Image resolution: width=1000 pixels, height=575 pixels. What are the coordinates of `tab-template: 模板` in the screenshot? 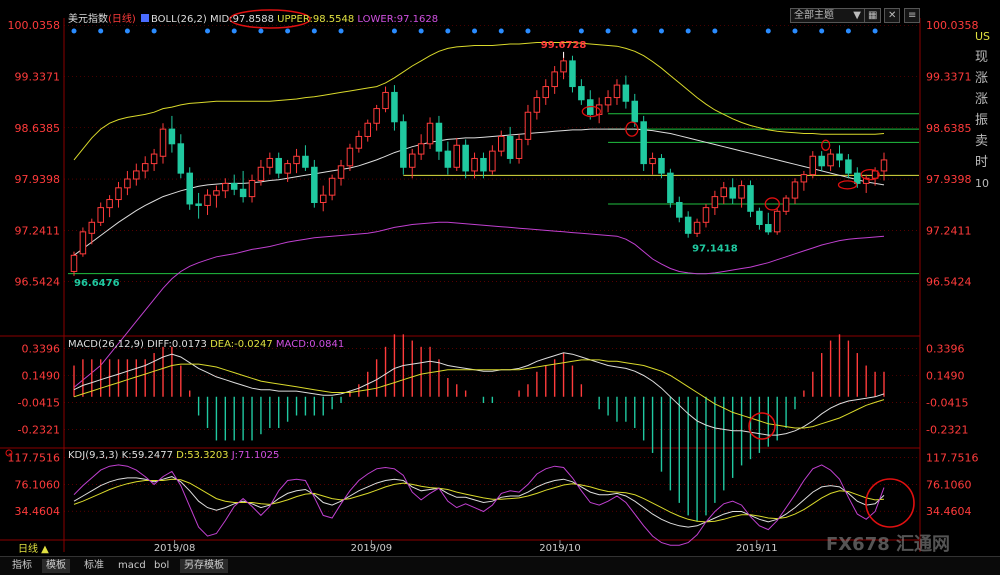 It's located at (56, 566).